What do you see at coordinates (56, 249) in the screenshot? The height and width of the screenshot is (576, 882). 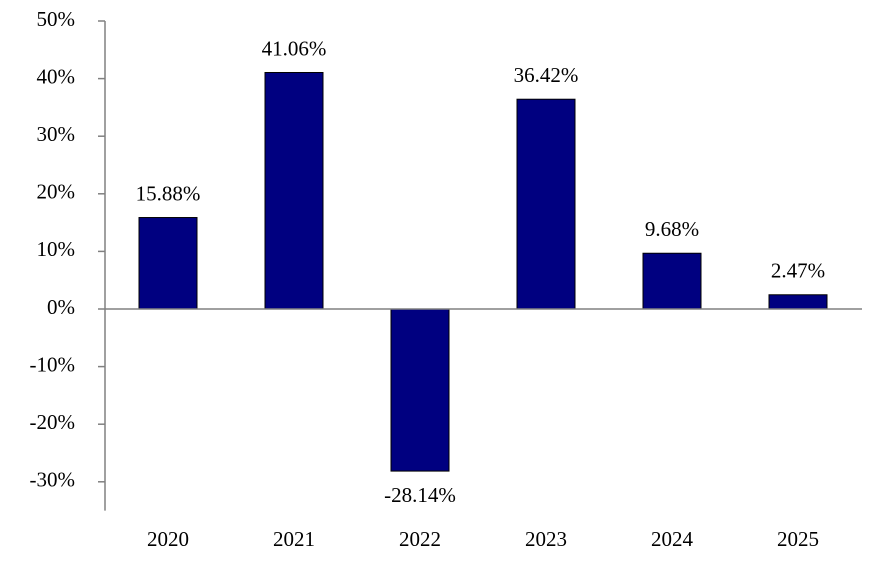 I see `y-tick-label: 10%` at bounding box center [56, 249].